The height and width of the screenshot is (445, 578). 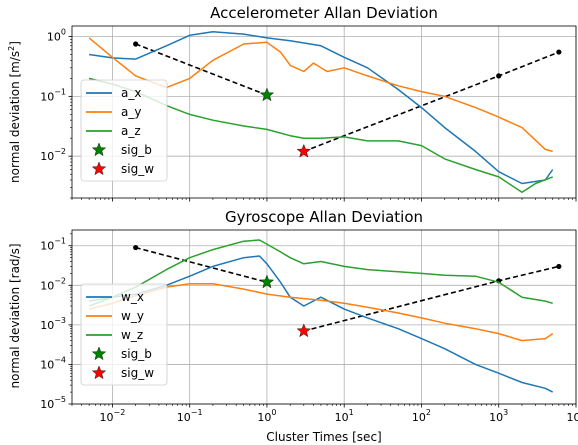 I want to click on x-tick-label: 104, so click(x=572, y=416).